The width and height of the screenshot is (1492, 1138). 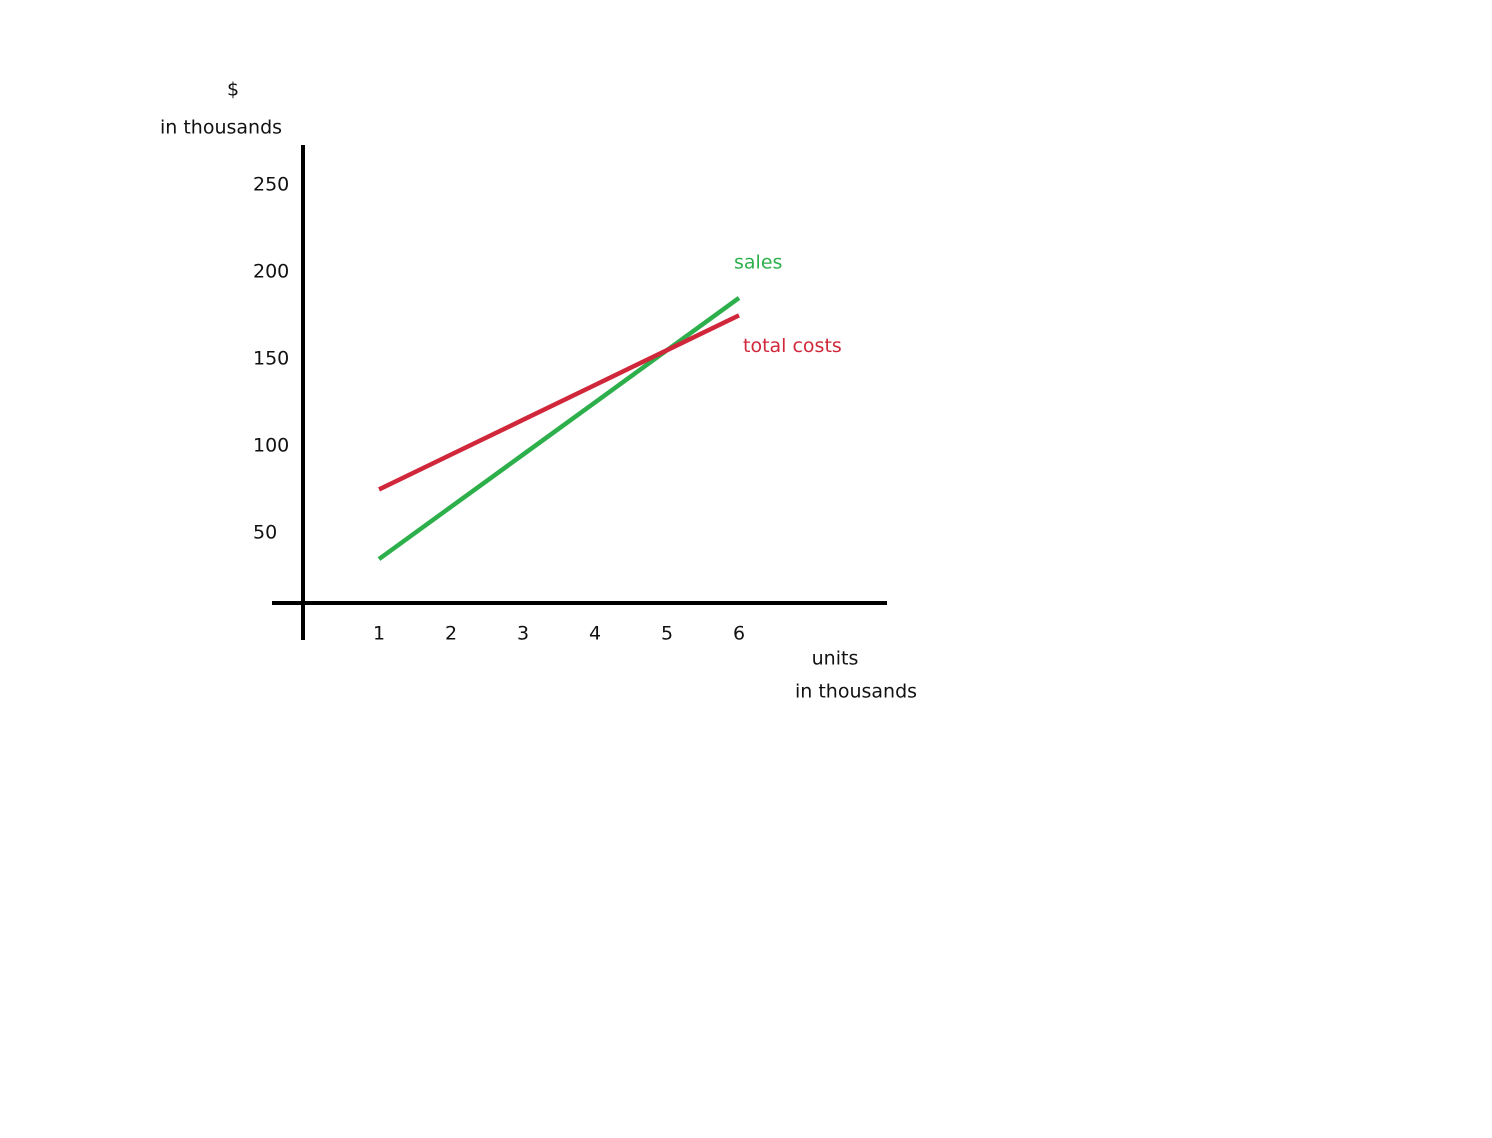 What do you see at coordinates (271, 271) in the screenshot?
I see `y-tick-label: 200` at bounding box center [271, 271].